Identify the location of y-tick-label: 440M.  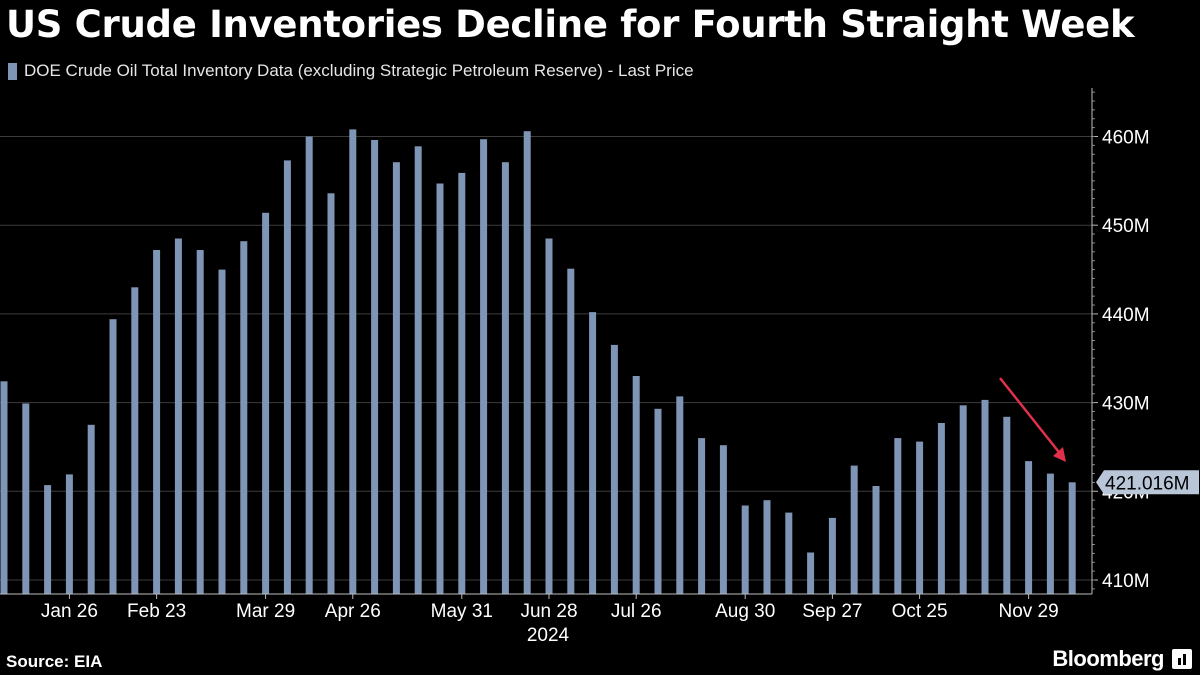
(1126, 315).